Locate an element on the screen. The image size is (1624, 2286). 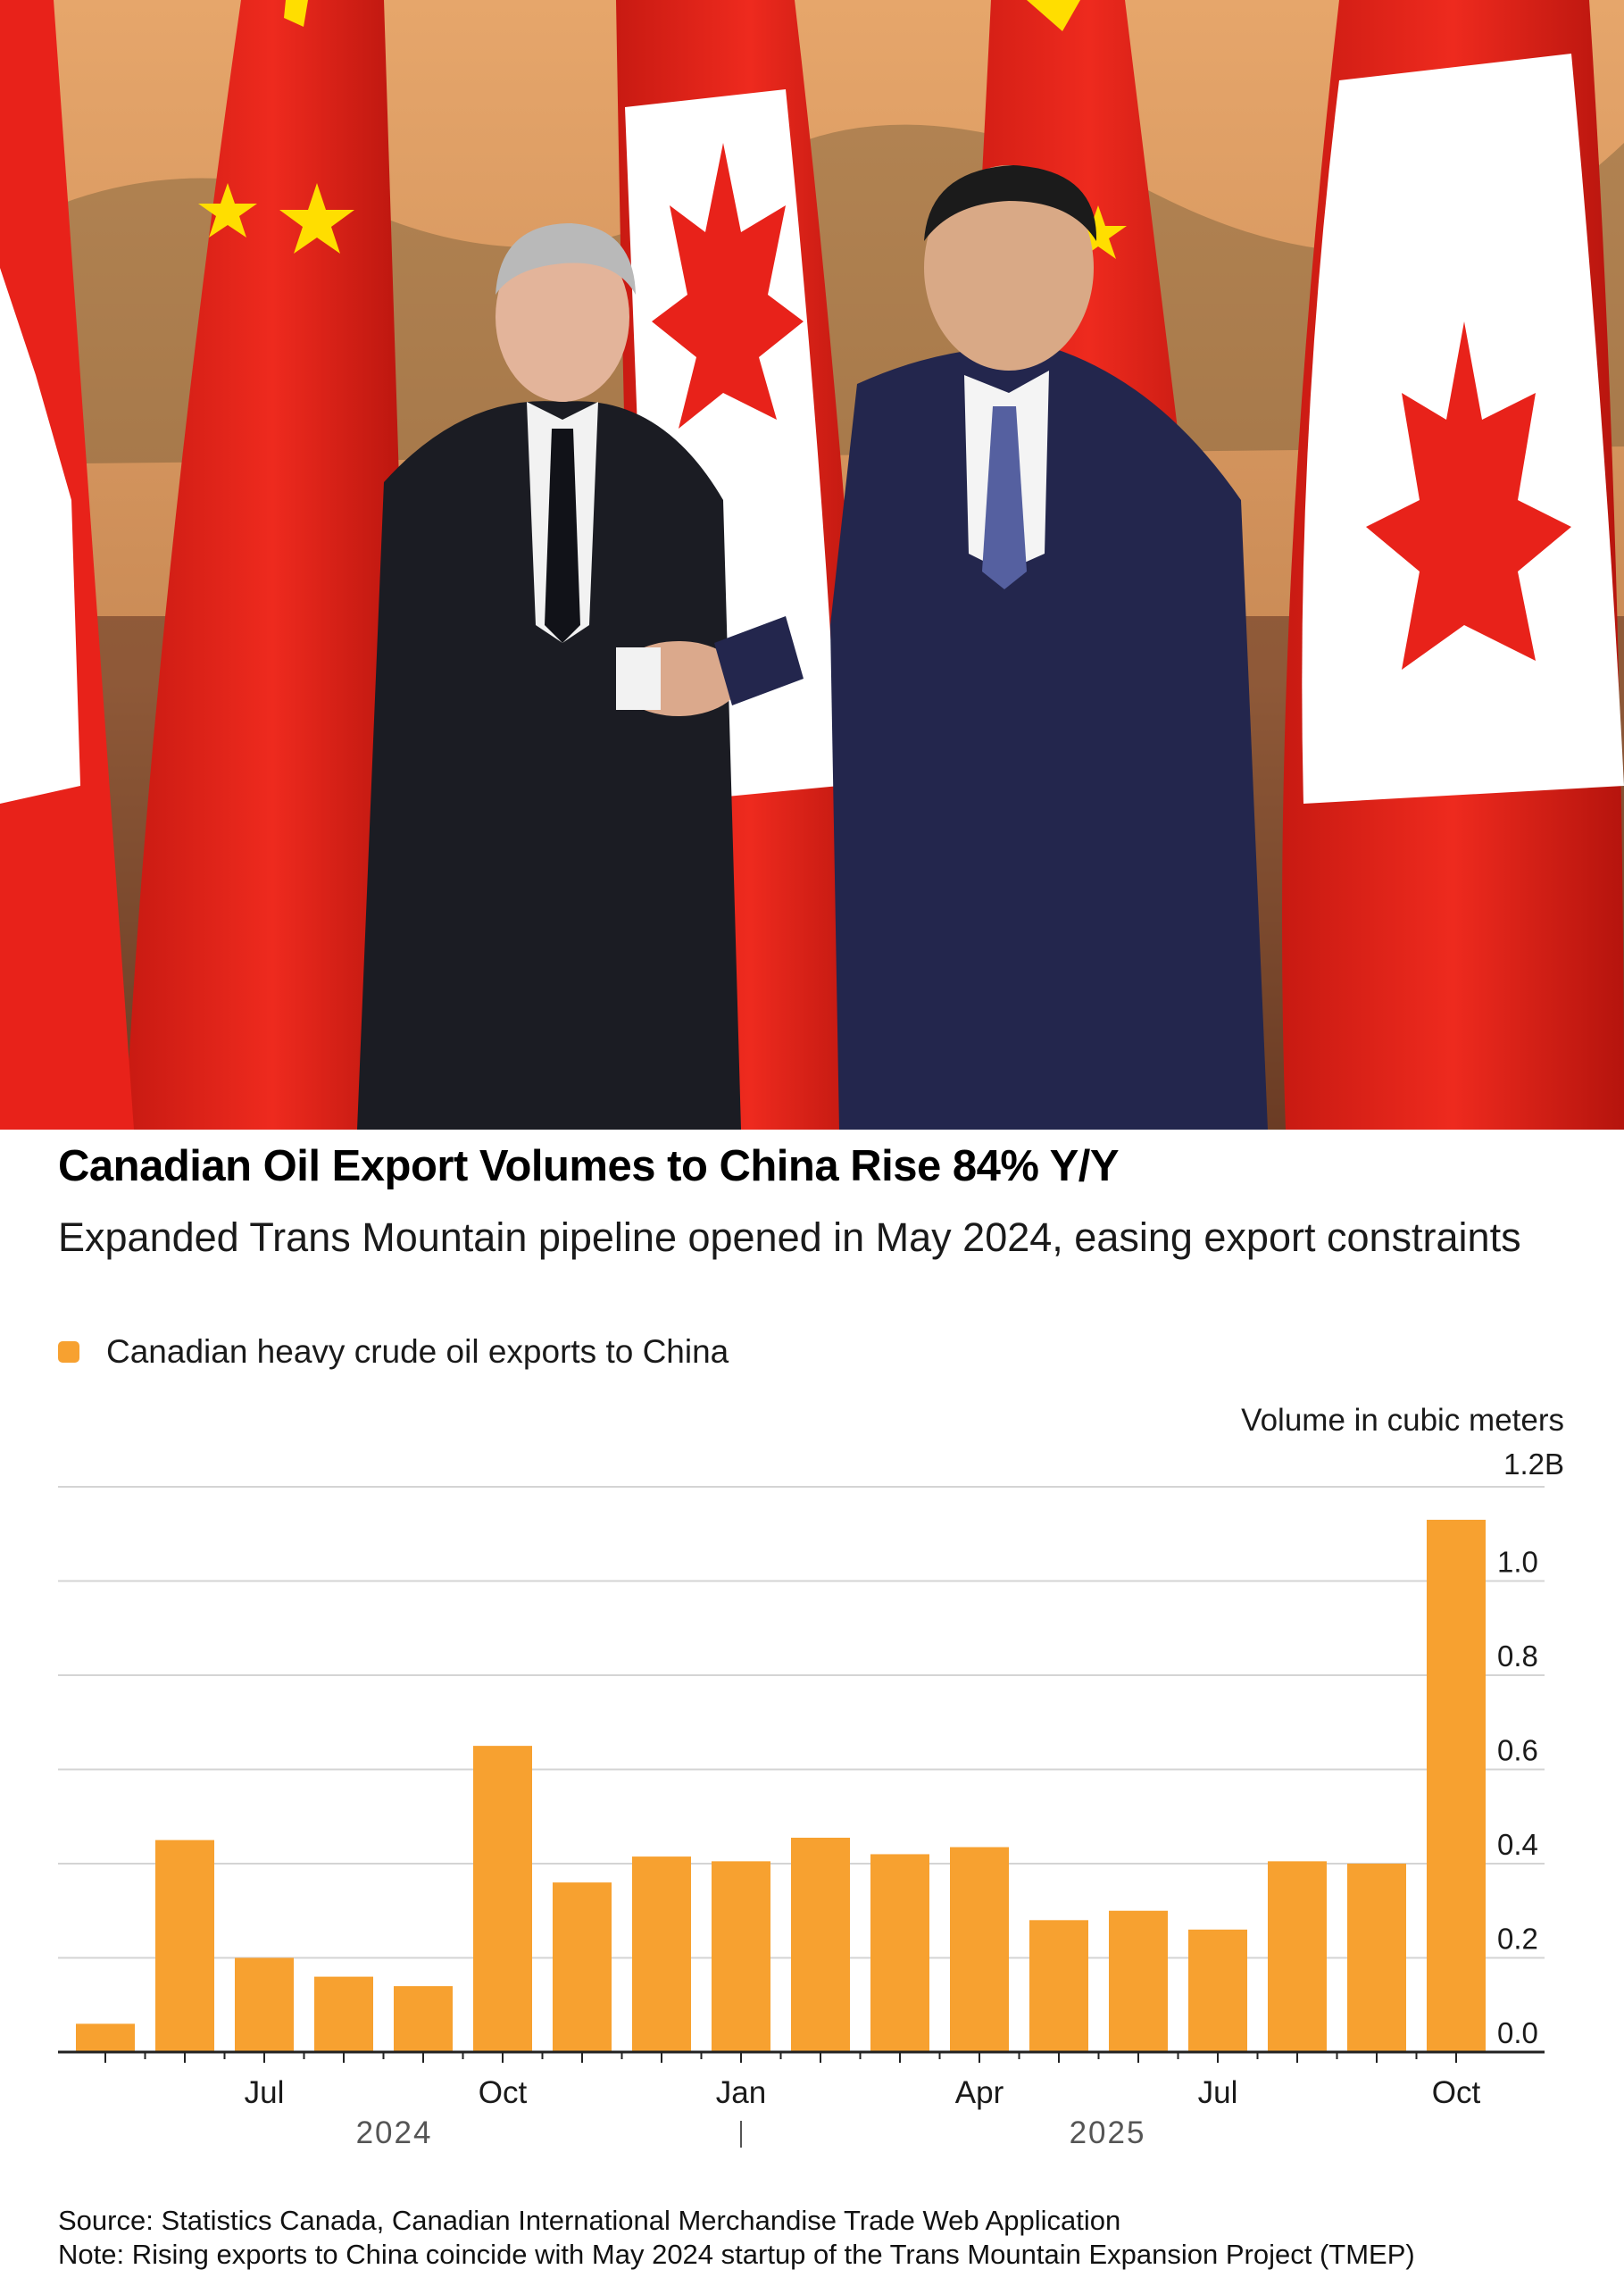
y-axis-label: Volume in cubic meters is located at coordinates (1402, 1420).